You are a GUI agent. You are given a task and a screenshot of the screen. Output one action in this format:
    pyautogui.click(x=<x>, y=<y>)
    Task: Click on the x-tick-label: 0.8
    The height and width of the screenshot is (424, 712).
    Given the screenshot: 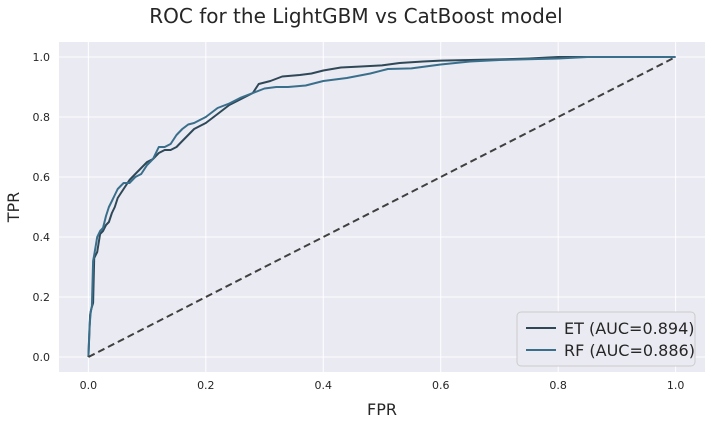 What is the action you would take?
    pyautogui.click(x=558, y=385)
    